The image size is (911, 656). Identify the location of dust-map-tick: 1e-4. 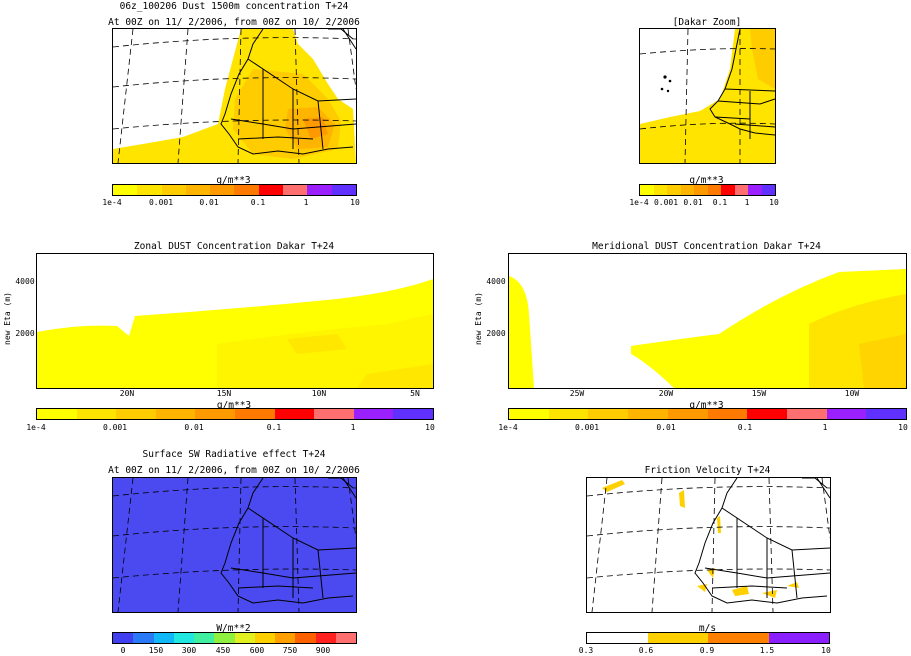
(112, 202).